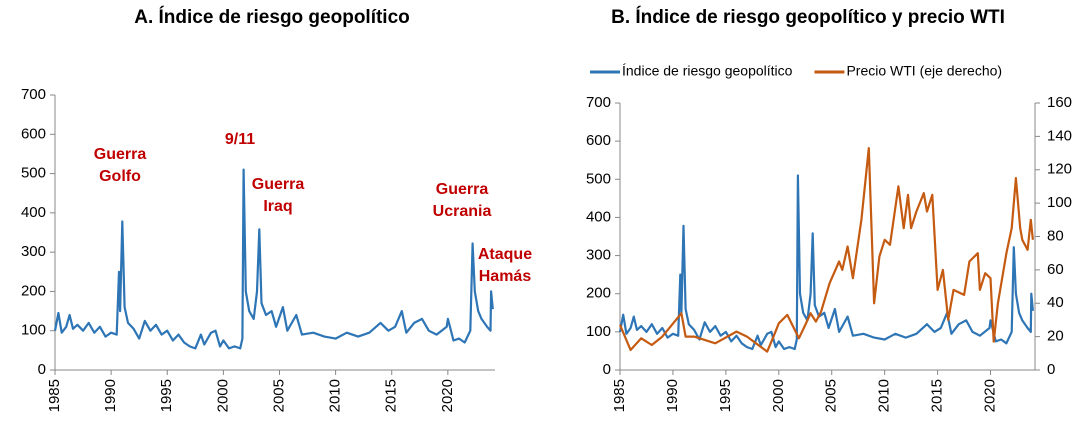 Image resolution: width=1082 pixels, height=427 pixels. Describe the element at coordinates (120, 165) in the screenshot. I see `annotation: Guerra Golfo` at that location.